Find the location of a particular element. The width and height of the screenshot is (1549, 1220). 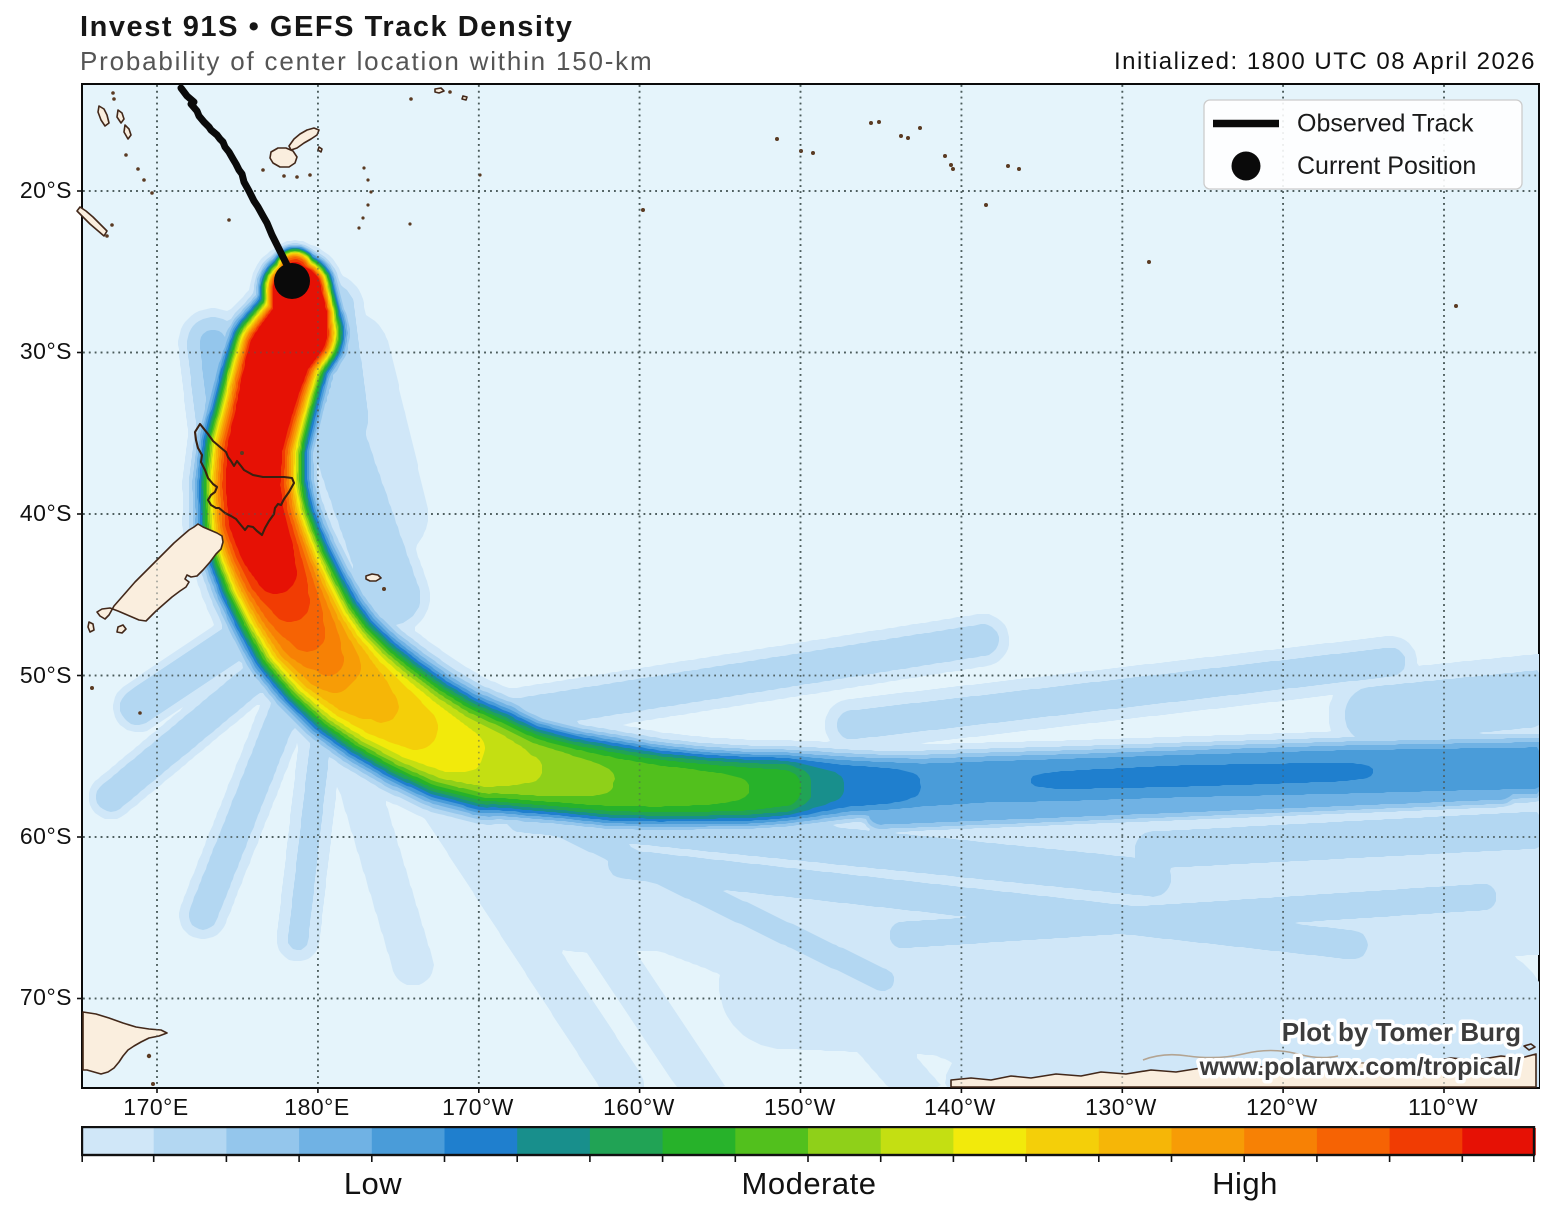

svg-text: Plot by Tomer Burg is located at coordinates (1401, 1032).